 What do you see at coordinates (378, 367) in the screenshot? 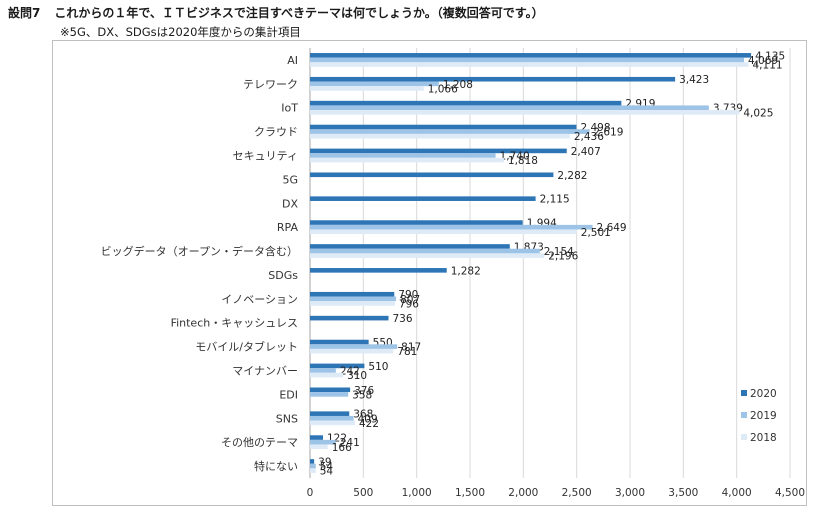
I see `data-label-2020: 510` at bounding box center [378, 367].